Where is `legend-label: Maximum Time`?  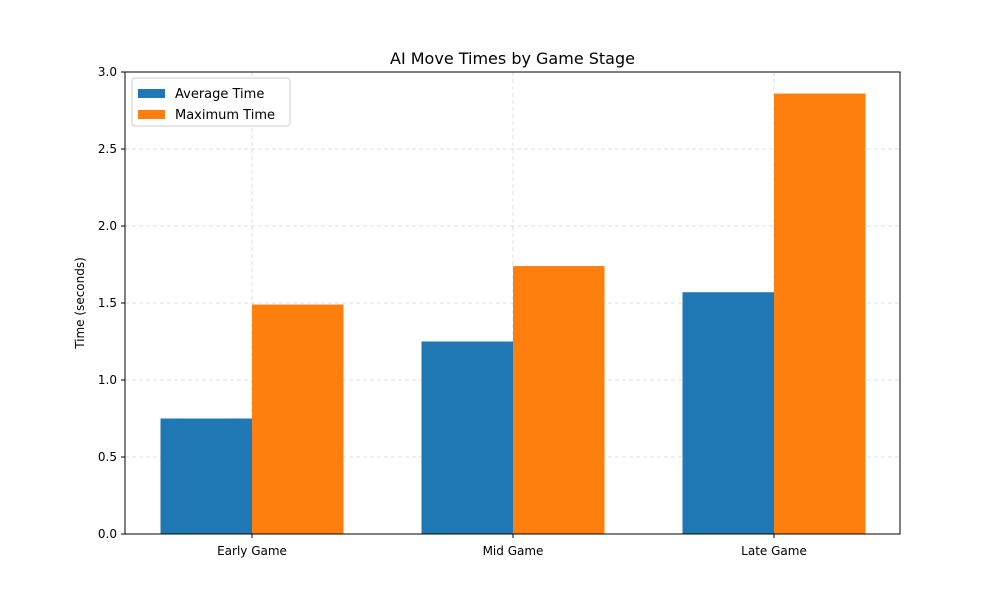 legend-label: Maximum Time is located at coordinates (225, 115).